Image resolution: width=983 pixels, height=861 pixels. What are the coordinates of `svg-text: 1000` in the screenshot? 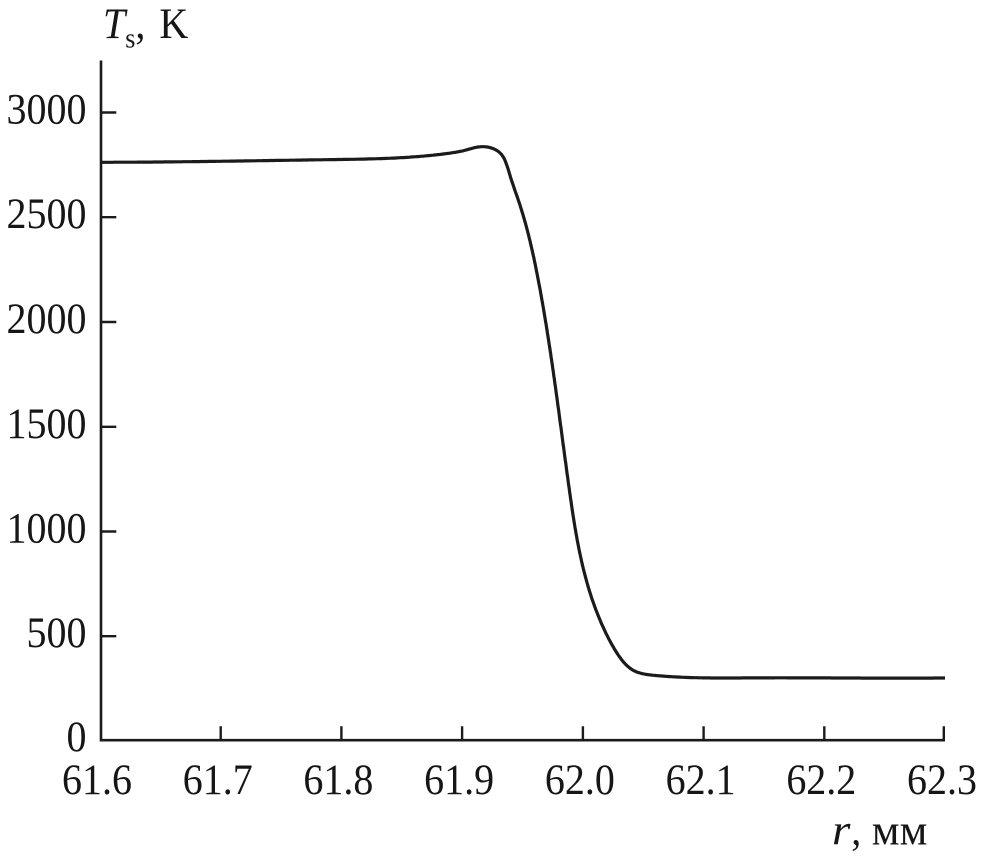 It's located at (47, 529).